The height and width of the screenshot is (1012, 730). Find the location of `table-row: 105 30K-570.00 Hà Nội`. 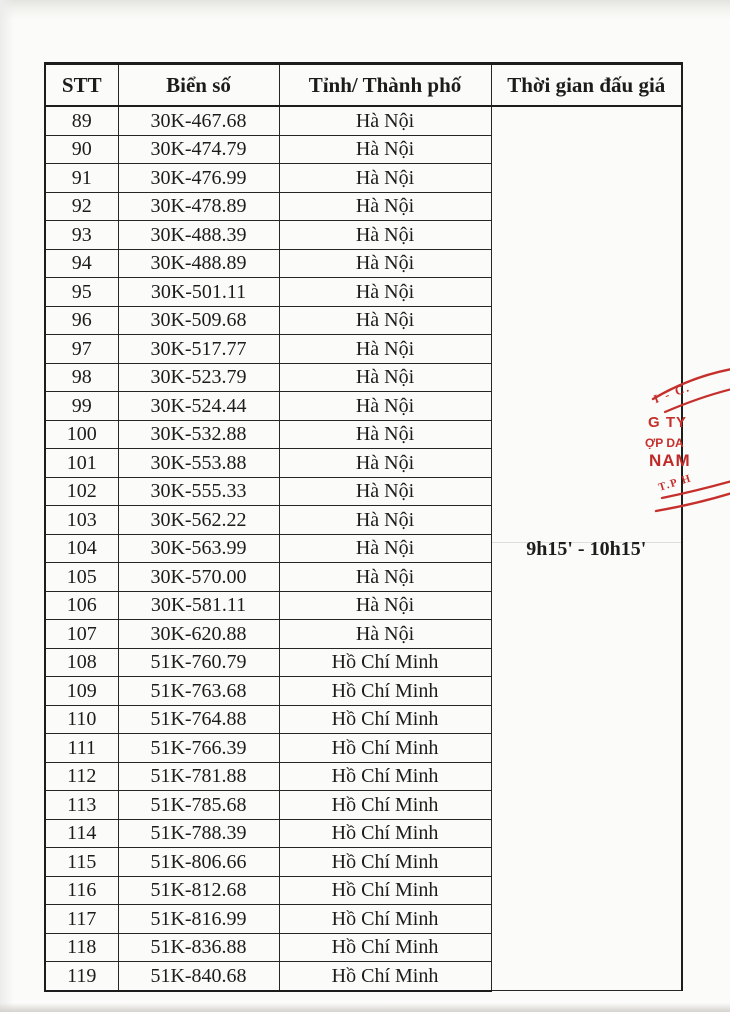

table-row: 105 30K-570.00 Hà Nội is located at coordinates (363, 577).